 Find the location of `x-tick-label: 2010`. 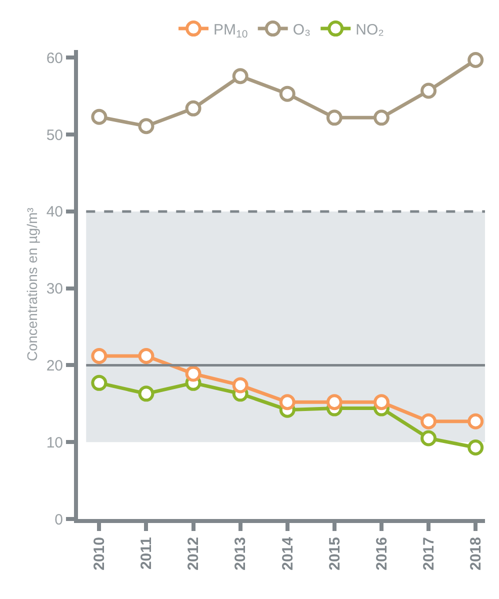

x-tick-label: 2010 is located at coordinates (99, 553).